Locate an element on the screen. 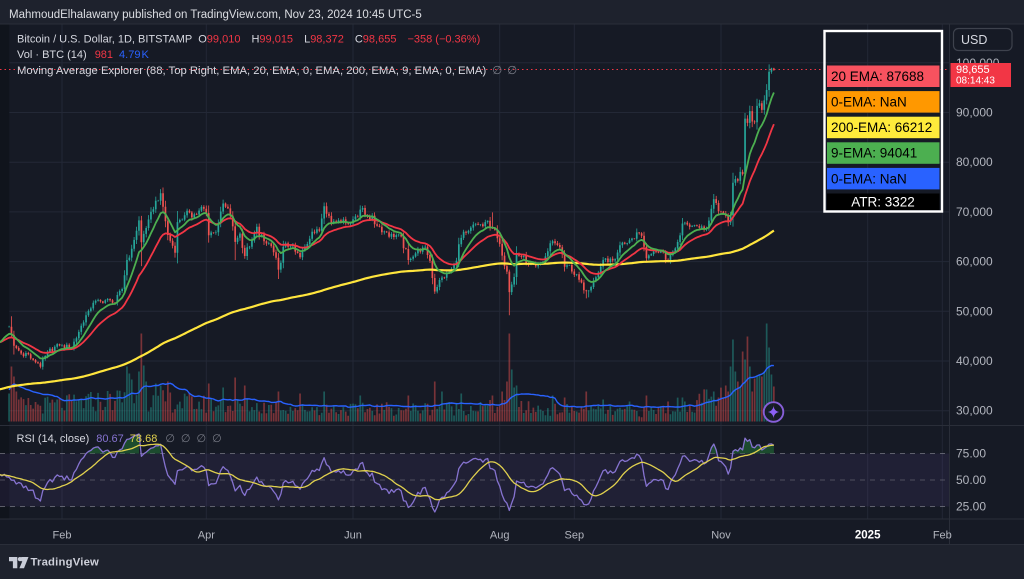 The width and height of the screenshot is (1024, 579). svg-text: 40,000 is located at coordinates (974, 361).